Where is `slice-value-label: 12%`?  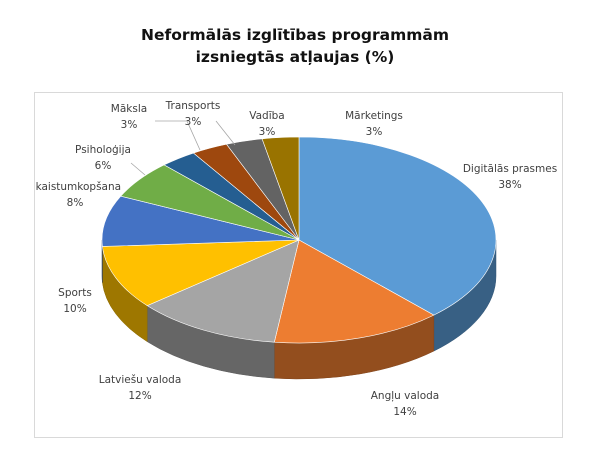 slice-value-label: 12% is located at coordinates (139, 396).